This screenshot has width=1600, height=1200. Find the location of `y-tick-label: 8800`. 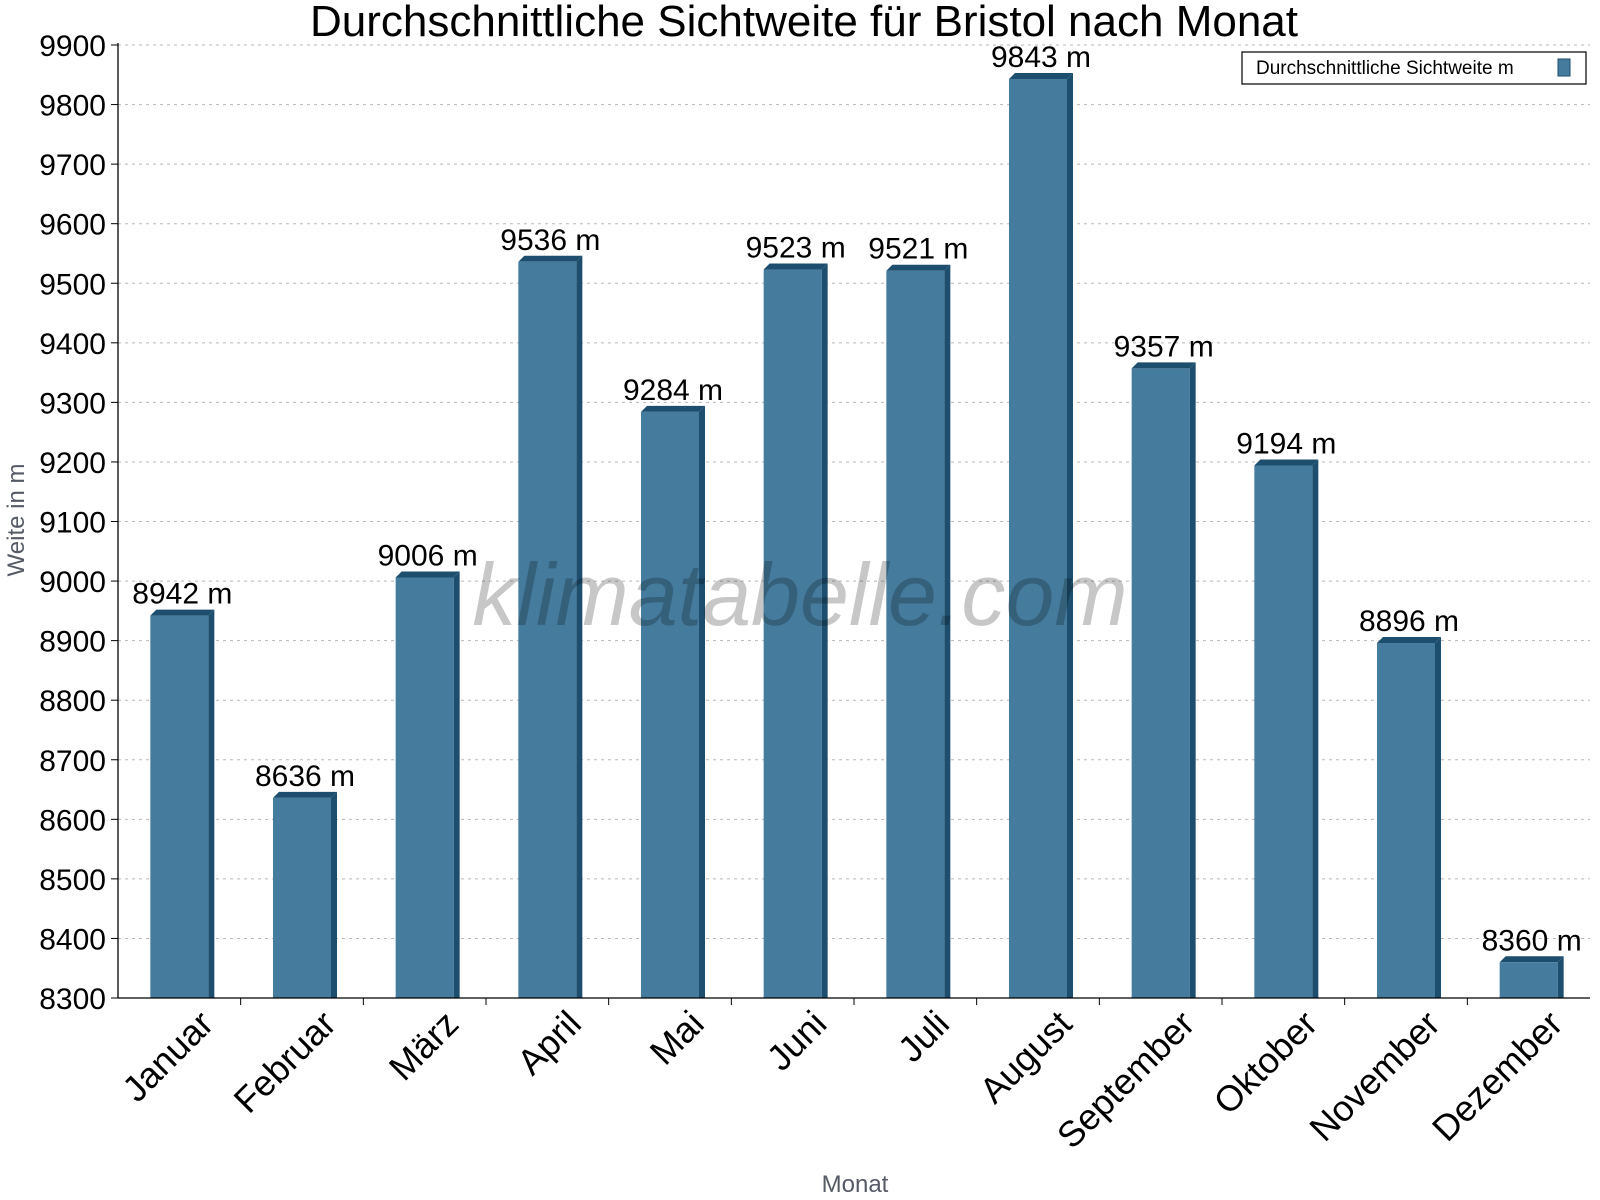

y-tick-label: 8800 is located at coordinates (72, 701).